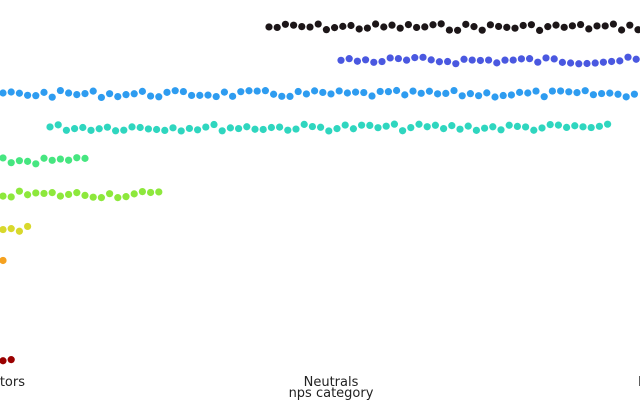 The width and height of the screenshot is (640, 400). I want to click on x-tick-promoters: P, so click(639, 382).